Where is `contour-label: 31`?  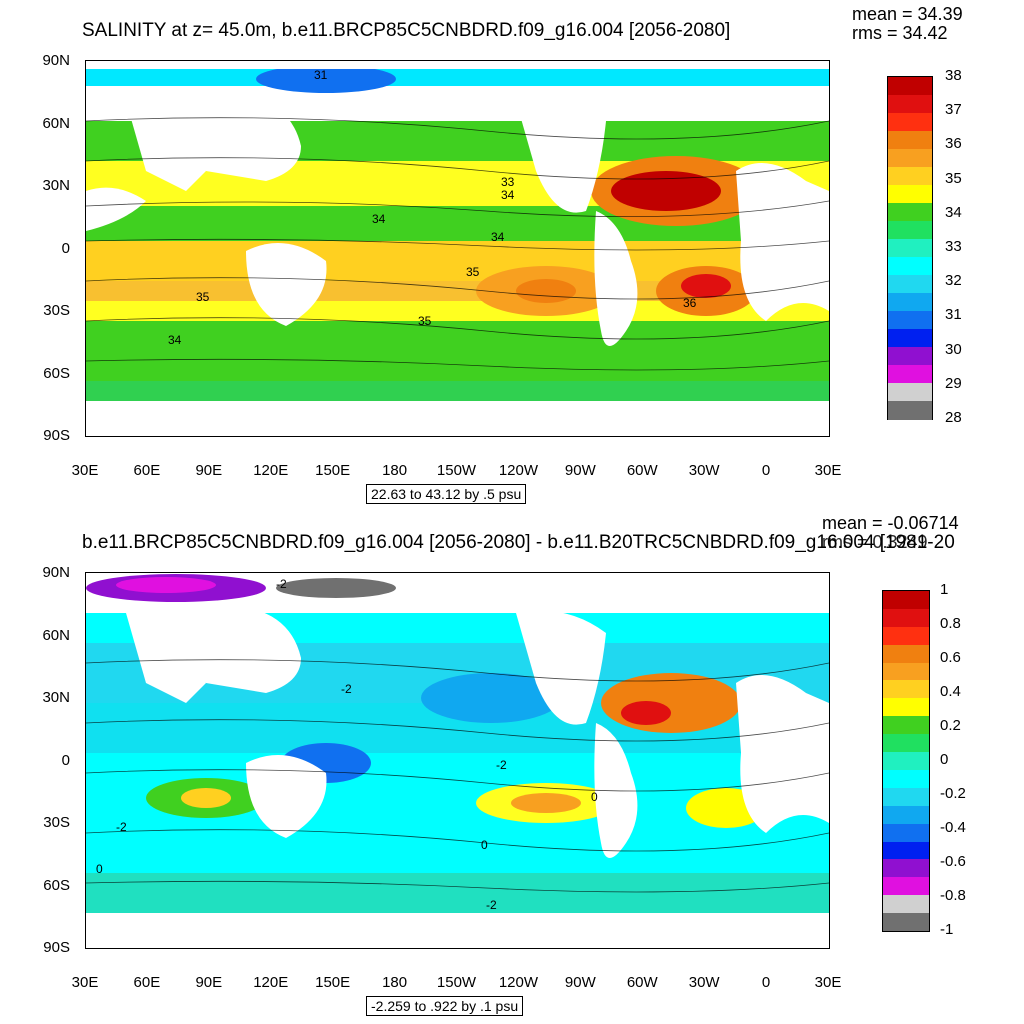
contour-label: 31 is located at coordinates (321, 75).